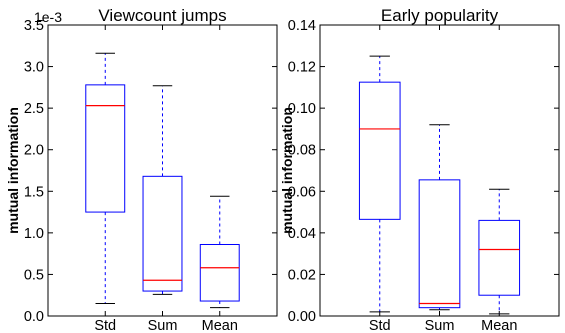 This screenshot has height=333, width=565. I want to click on y-tick-label: 0.5, so click(34, 275).